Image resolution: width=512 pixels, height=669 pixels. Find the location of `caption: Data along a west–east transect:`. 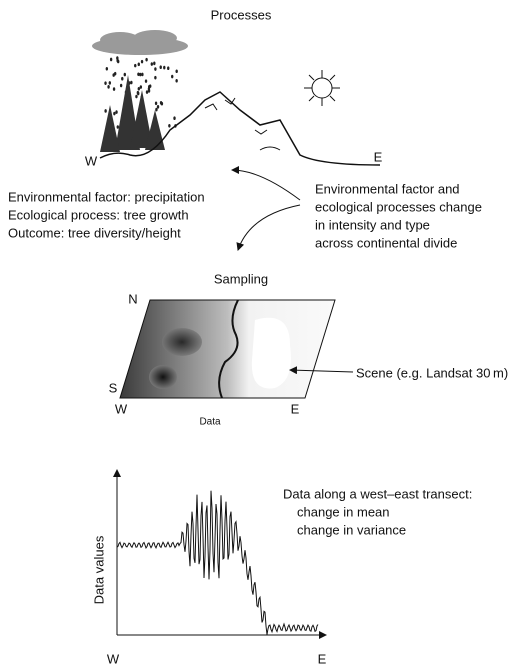

caption: Data along a west–east transect: is located at coordinates (377, 493).